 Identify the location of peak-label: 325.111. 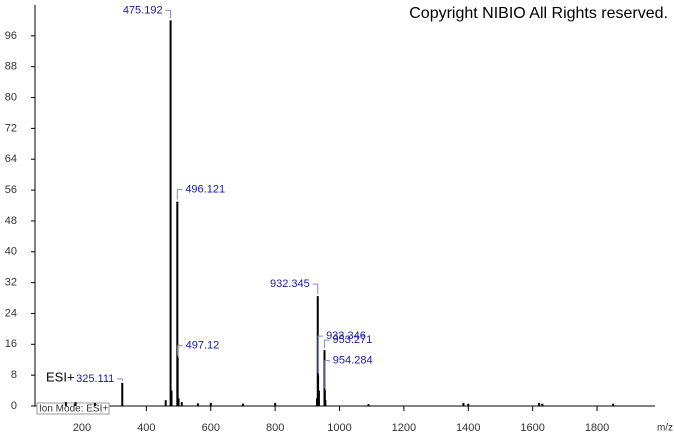
(95, 379).